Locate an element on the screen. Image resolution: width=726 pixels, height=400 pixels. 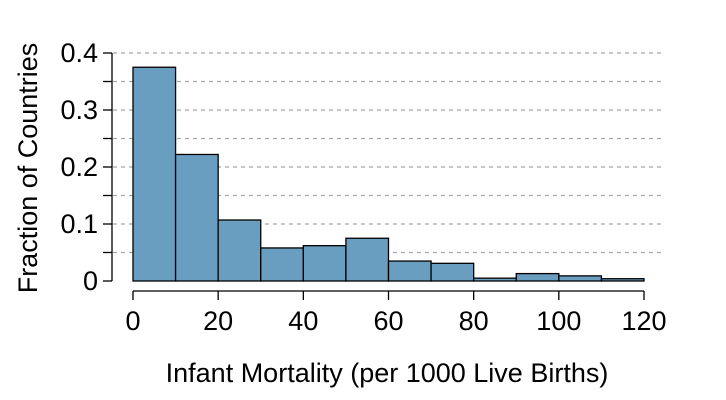
x-tick-label: 0 is located at coordinates (132, 321).